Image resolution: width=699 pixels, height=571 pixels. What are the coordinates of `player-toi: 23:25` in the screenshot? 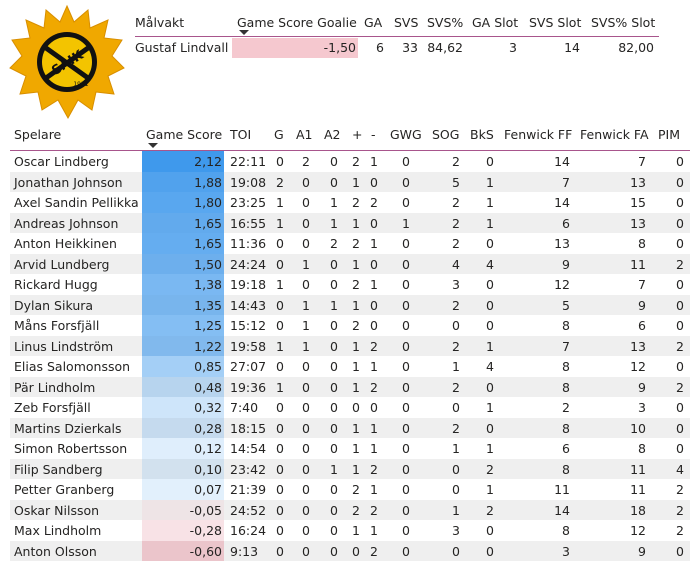 It's located at (248, 202).